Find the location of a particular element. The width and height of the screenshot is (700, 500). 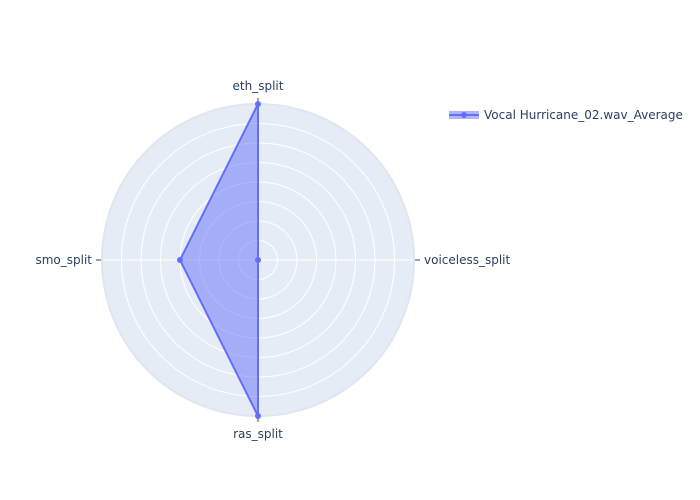

data-point-ras-split is located at coordinates (258, 416).